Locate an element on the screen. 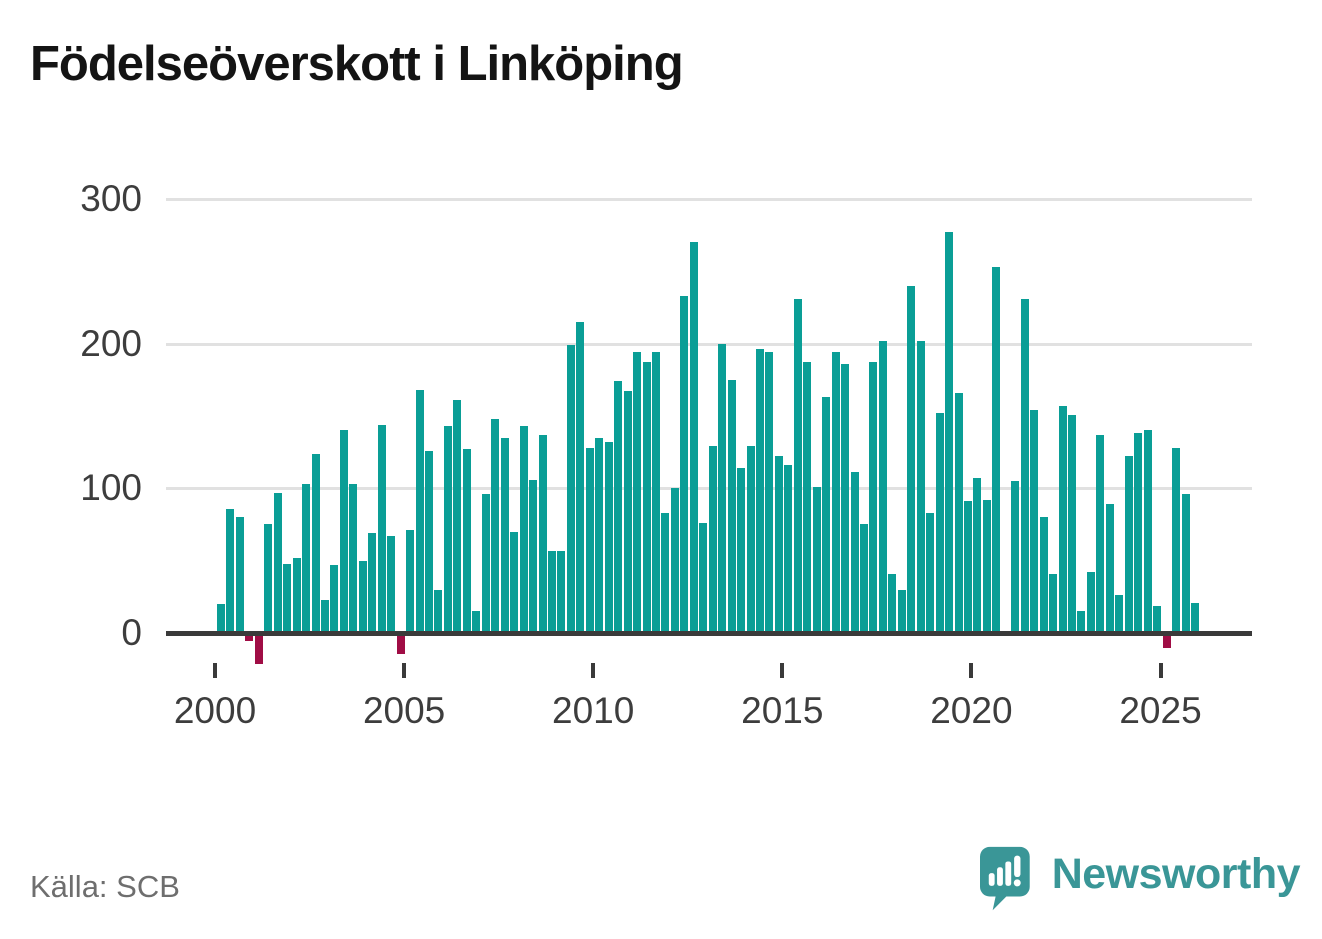 This screenshot has width=1322, height=939. bar-2022-q3 is located at coordinates (1072, 523).